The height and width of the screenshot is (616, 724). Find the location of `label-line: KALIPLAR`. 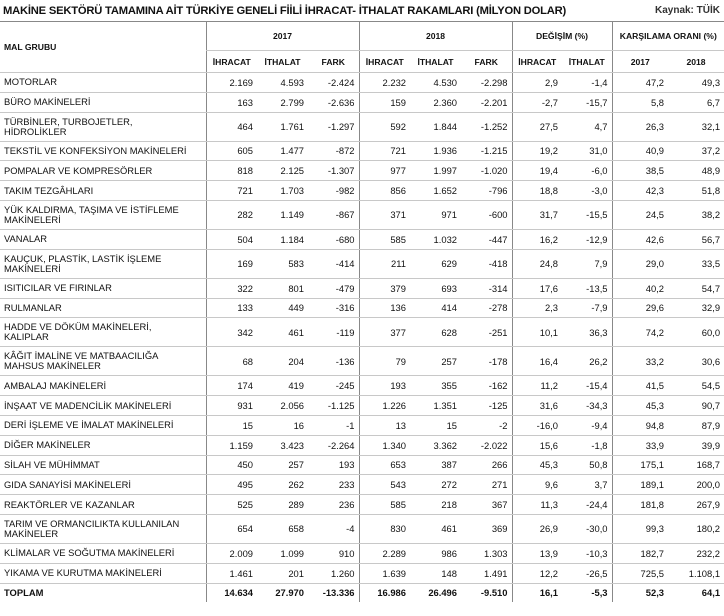

label-line: KALIPLAR is located at coordinates (26, 337).